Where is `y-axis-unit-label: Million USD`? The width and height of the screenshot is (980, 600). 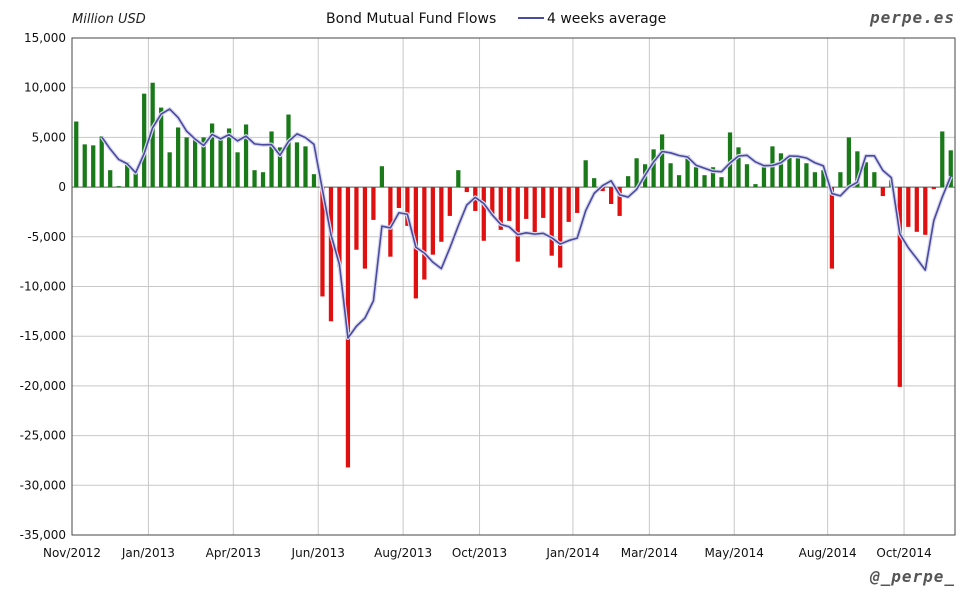
y-axis-unit-label: Million USD is located at coordinates (109, 19).